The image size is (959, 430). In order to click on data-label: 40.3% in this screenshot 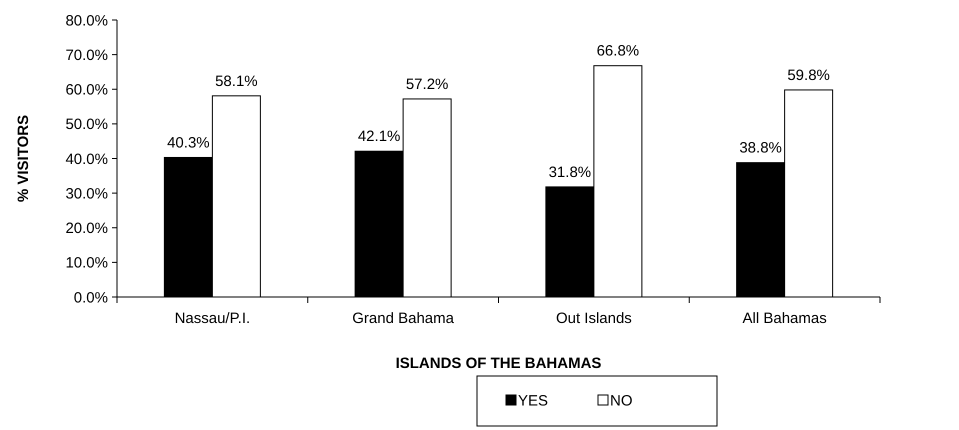, I will do `click(188, 143)`.